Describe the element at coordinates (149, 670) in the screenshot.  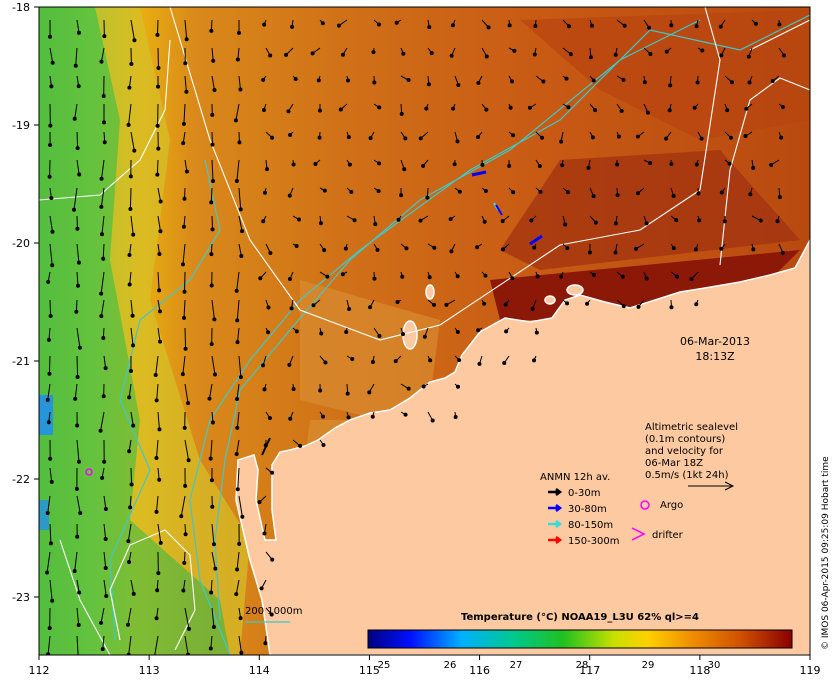
I see `lon-label: 113` at that location.